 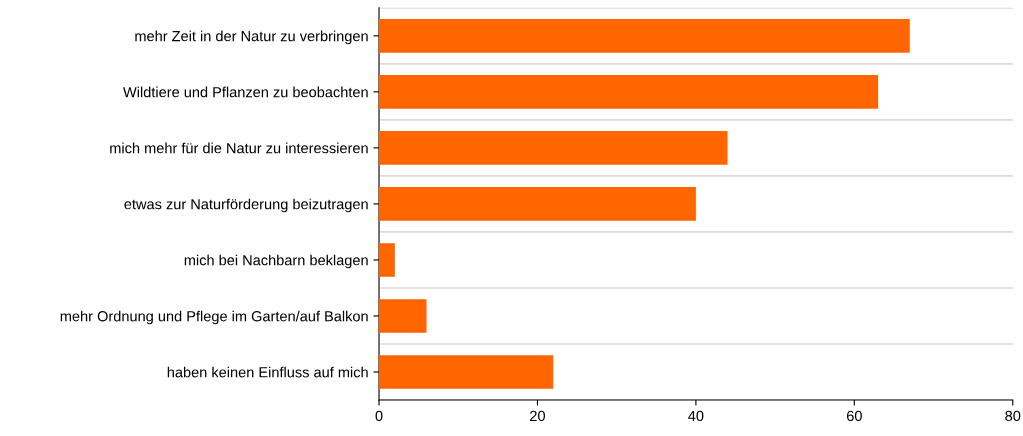 I want to click on y-tick-label: mehr Zeit in der Natur zu verbringen, so click(x=251, y=37).